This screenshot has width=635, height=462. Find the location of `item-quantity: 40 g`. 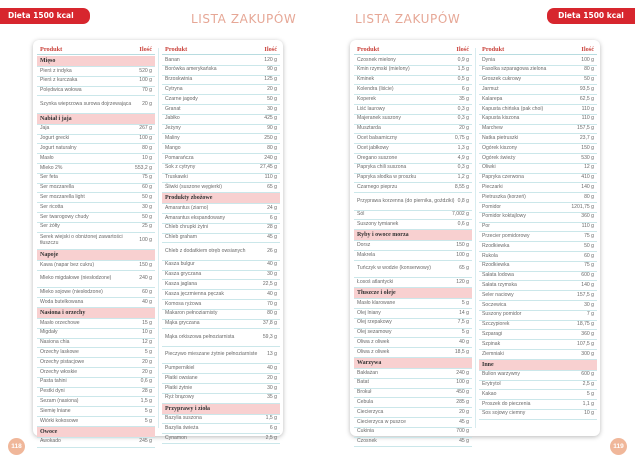

item-quantity: 40 g is located at coordinates (272, 293).